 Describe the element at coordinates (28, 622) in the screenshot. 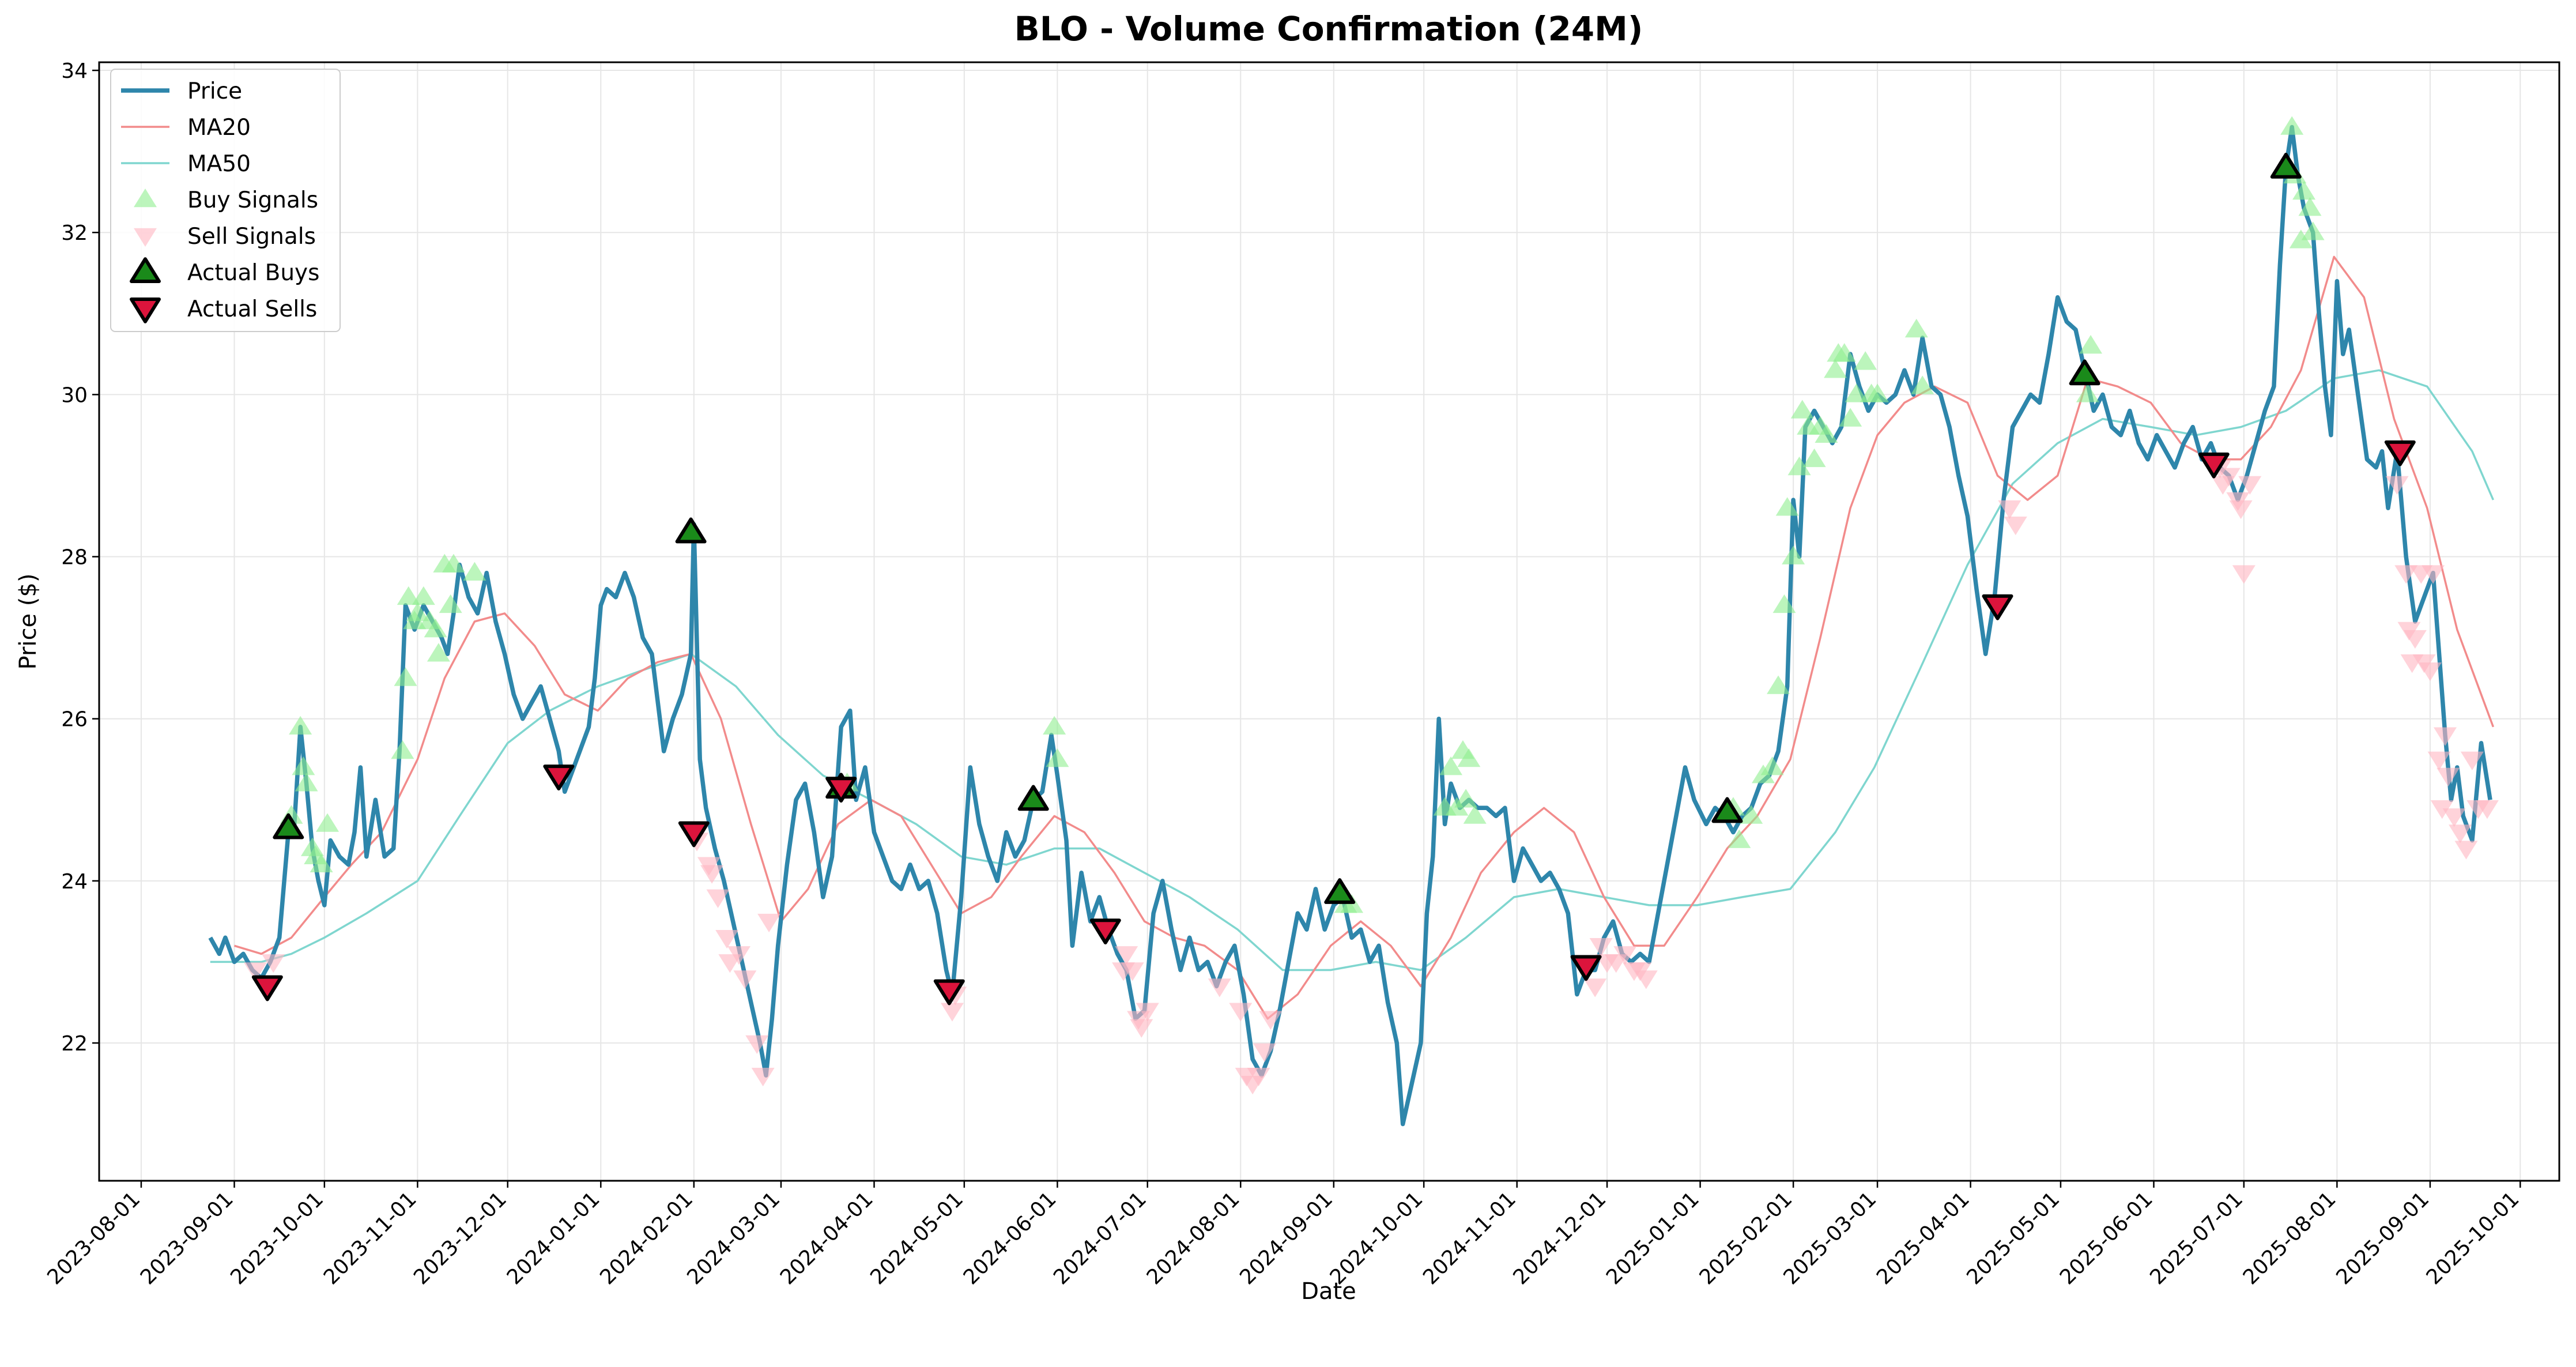

I see `y-axis-label: Price ($)` at that location.